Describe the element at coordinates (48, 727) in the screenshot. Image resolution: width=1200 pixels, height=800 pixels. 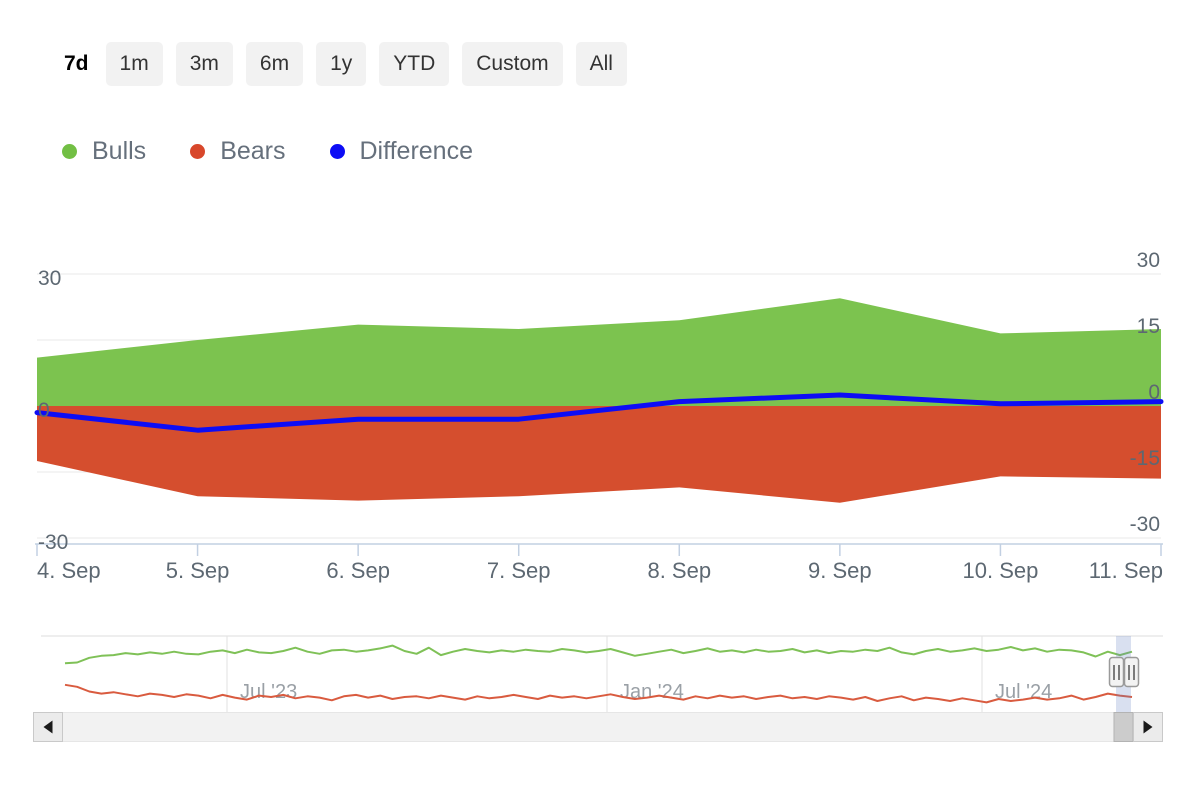
I see `left-arrow-icon` at that location.